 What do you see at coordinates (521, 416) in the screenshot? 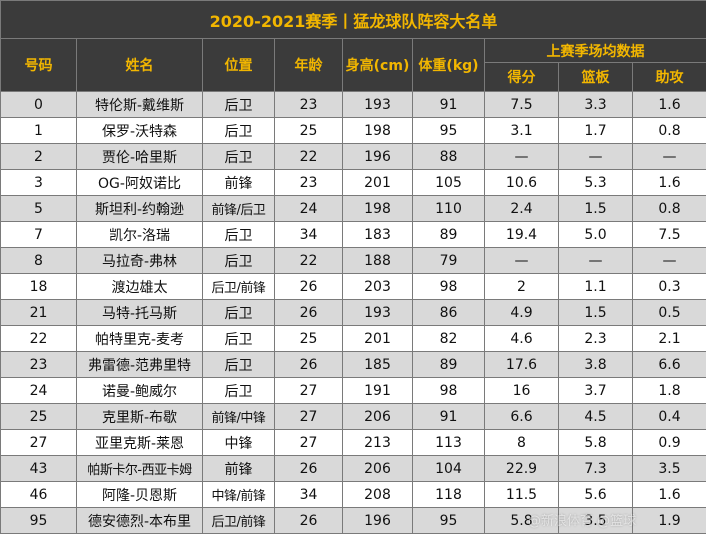
I see `cell-points: 6.6` at bounding box center [521, 416].